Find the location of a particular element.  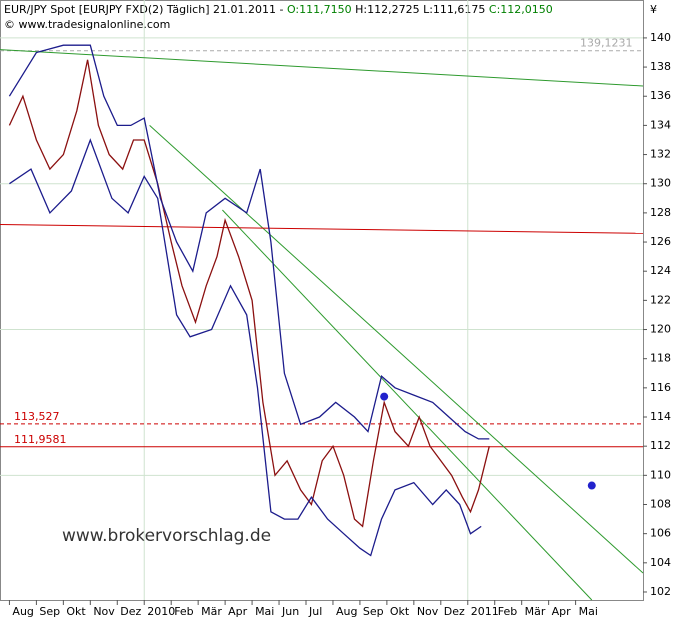

y-tick-label: 130 is located at coordinates (660, 183).